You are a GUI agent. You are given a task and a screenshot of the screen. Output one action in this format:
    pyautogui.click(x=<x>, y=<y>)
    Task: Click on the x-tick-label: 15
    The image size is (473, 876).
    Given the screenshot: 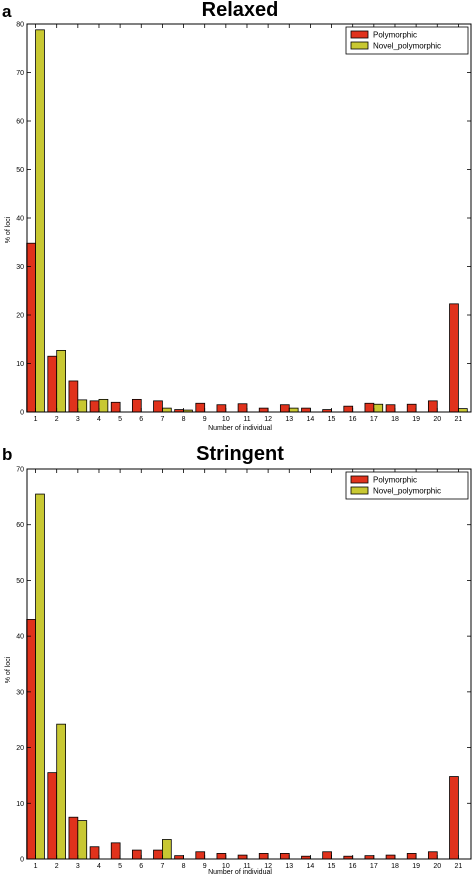 What is the action you would take?
    pyautogui.click(x=332, y=866)
    